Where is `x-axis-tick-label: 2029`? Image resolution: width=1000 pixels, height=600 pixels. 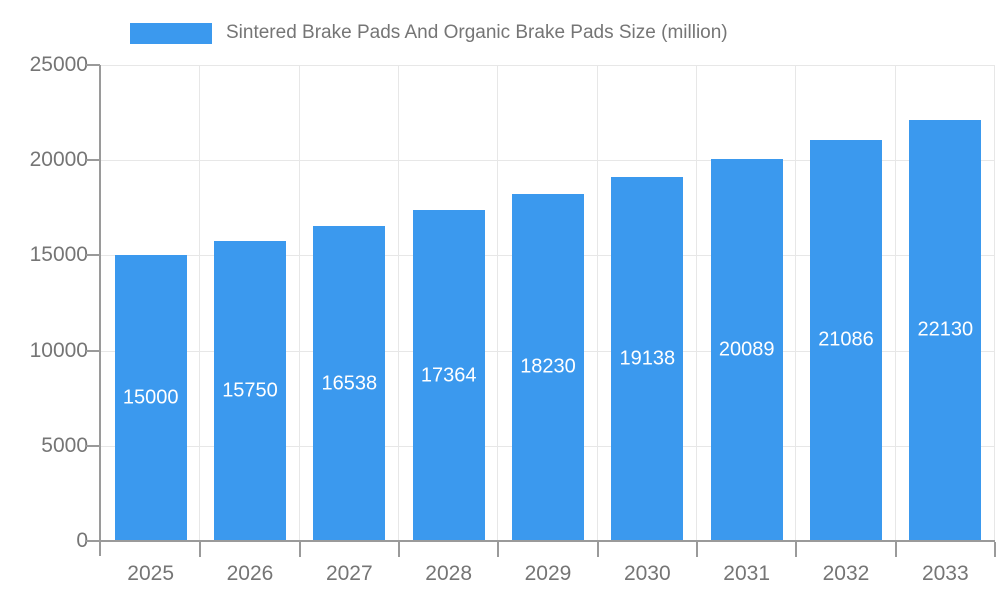 x-axis-tick-label: 2029 is located at coordinates (548, 573).